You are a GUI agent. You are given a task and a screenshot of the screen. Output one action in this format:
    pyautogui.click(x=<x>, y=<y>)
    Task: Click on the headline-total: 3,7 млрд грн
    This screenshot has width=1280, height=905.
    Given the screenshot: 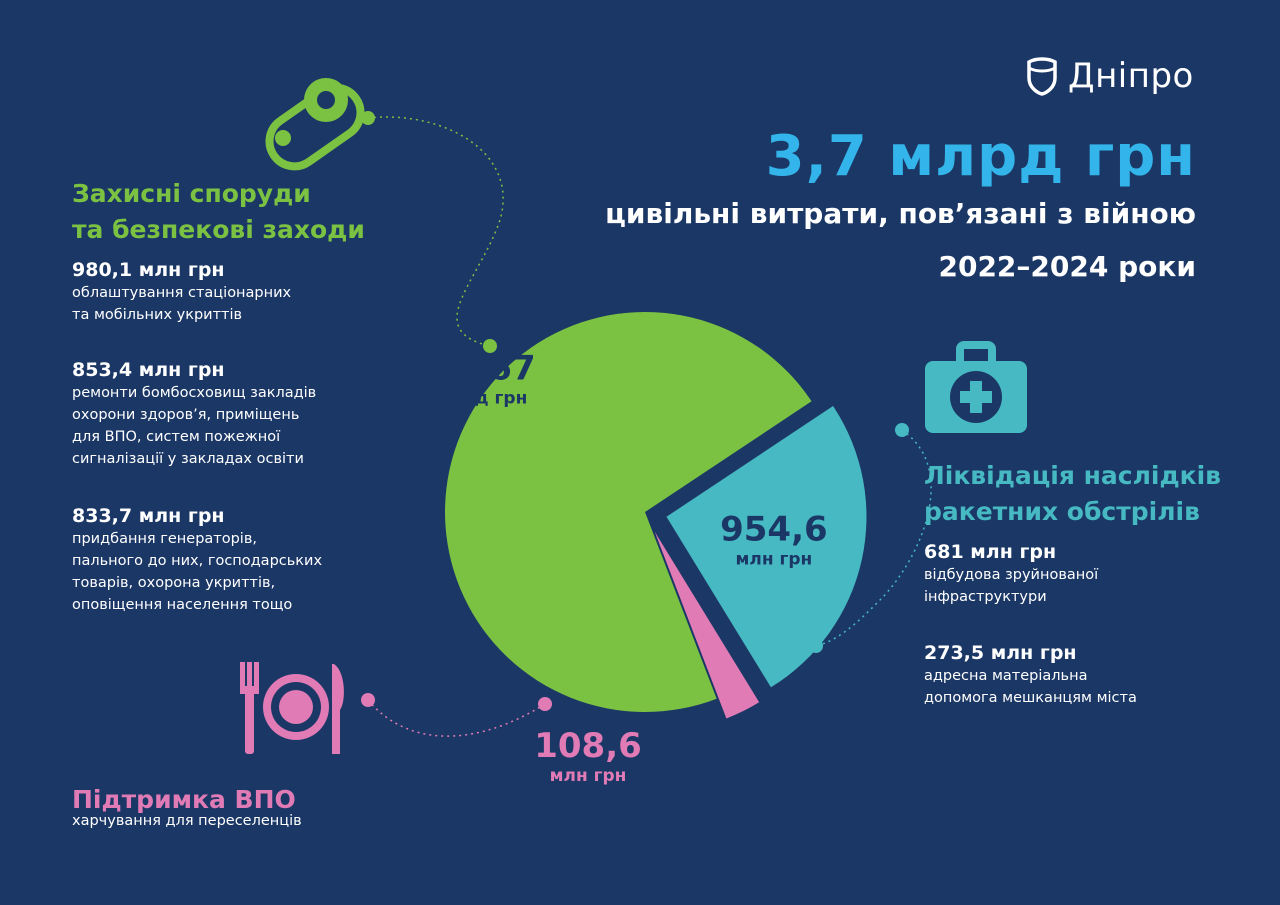 What is the action you would take?
    pyautogui.click(x=980, y=156)
    